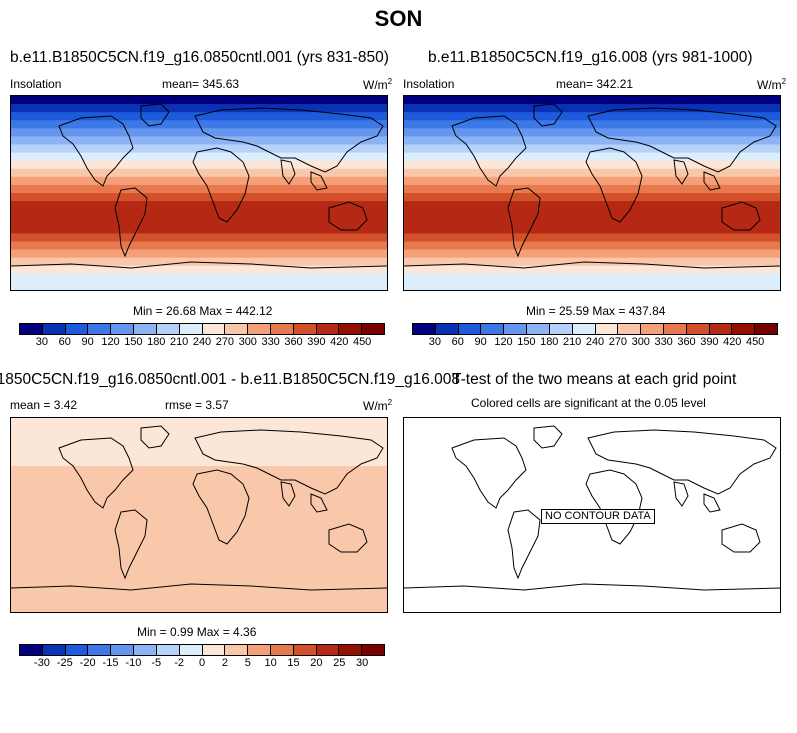 The width and height of the screenshot is (797, 733). Describe the element at coordinates (480, 342) in the screenshot. I see `colorbar-tick-label: 90` at that location.